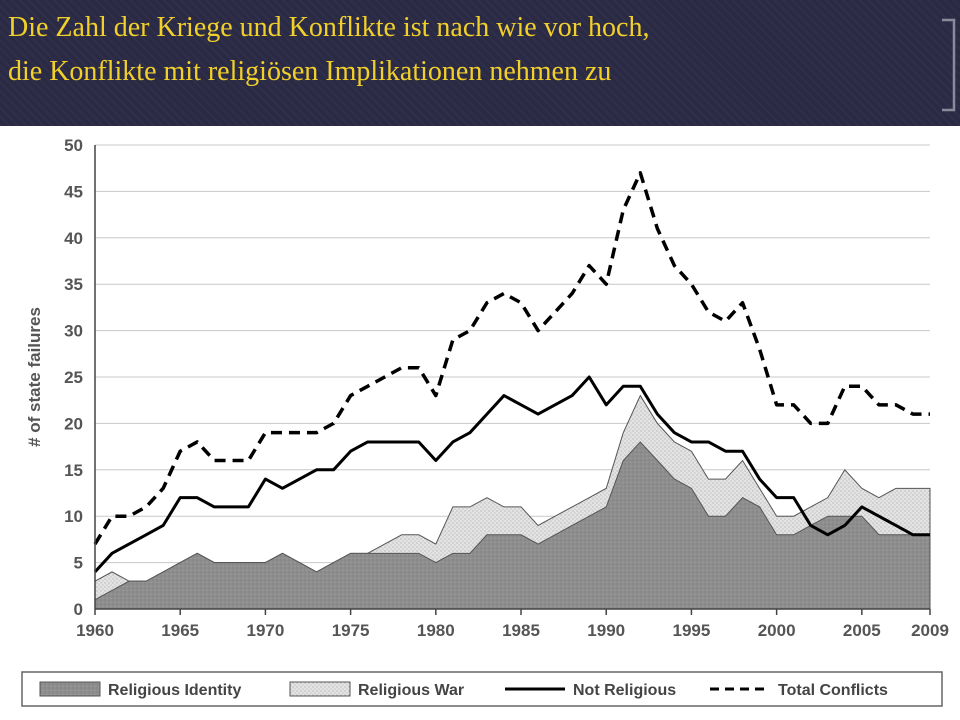 The height and width of the screenshot is (720, 960). I want to click on x-tick-label: 1990, so click(606, 630).